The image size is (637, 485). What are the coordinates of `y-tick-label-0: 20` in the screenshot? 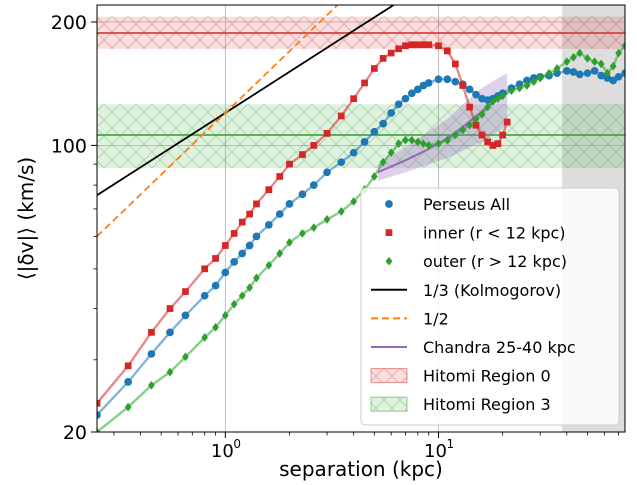 It's located at (75, 433).